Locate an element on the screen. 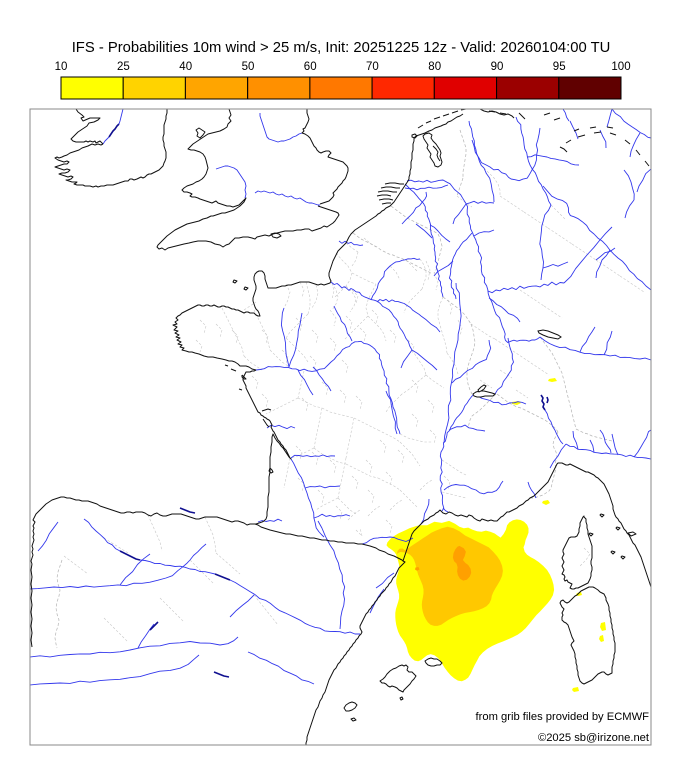 This screenshot has height=758, width=680. svg-text:from grib files provided by EC: from grib files provided by ECMWF is located at coordinates (563, 717).